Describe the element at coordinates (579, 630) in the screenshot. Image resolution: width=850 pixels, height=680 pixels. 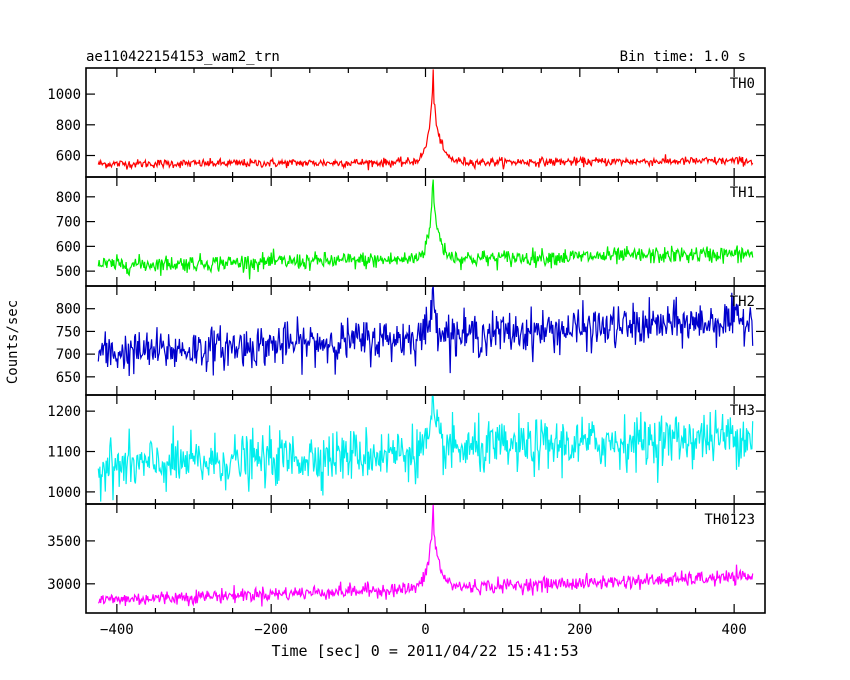
I see `x-tick-label: 200` at that location.